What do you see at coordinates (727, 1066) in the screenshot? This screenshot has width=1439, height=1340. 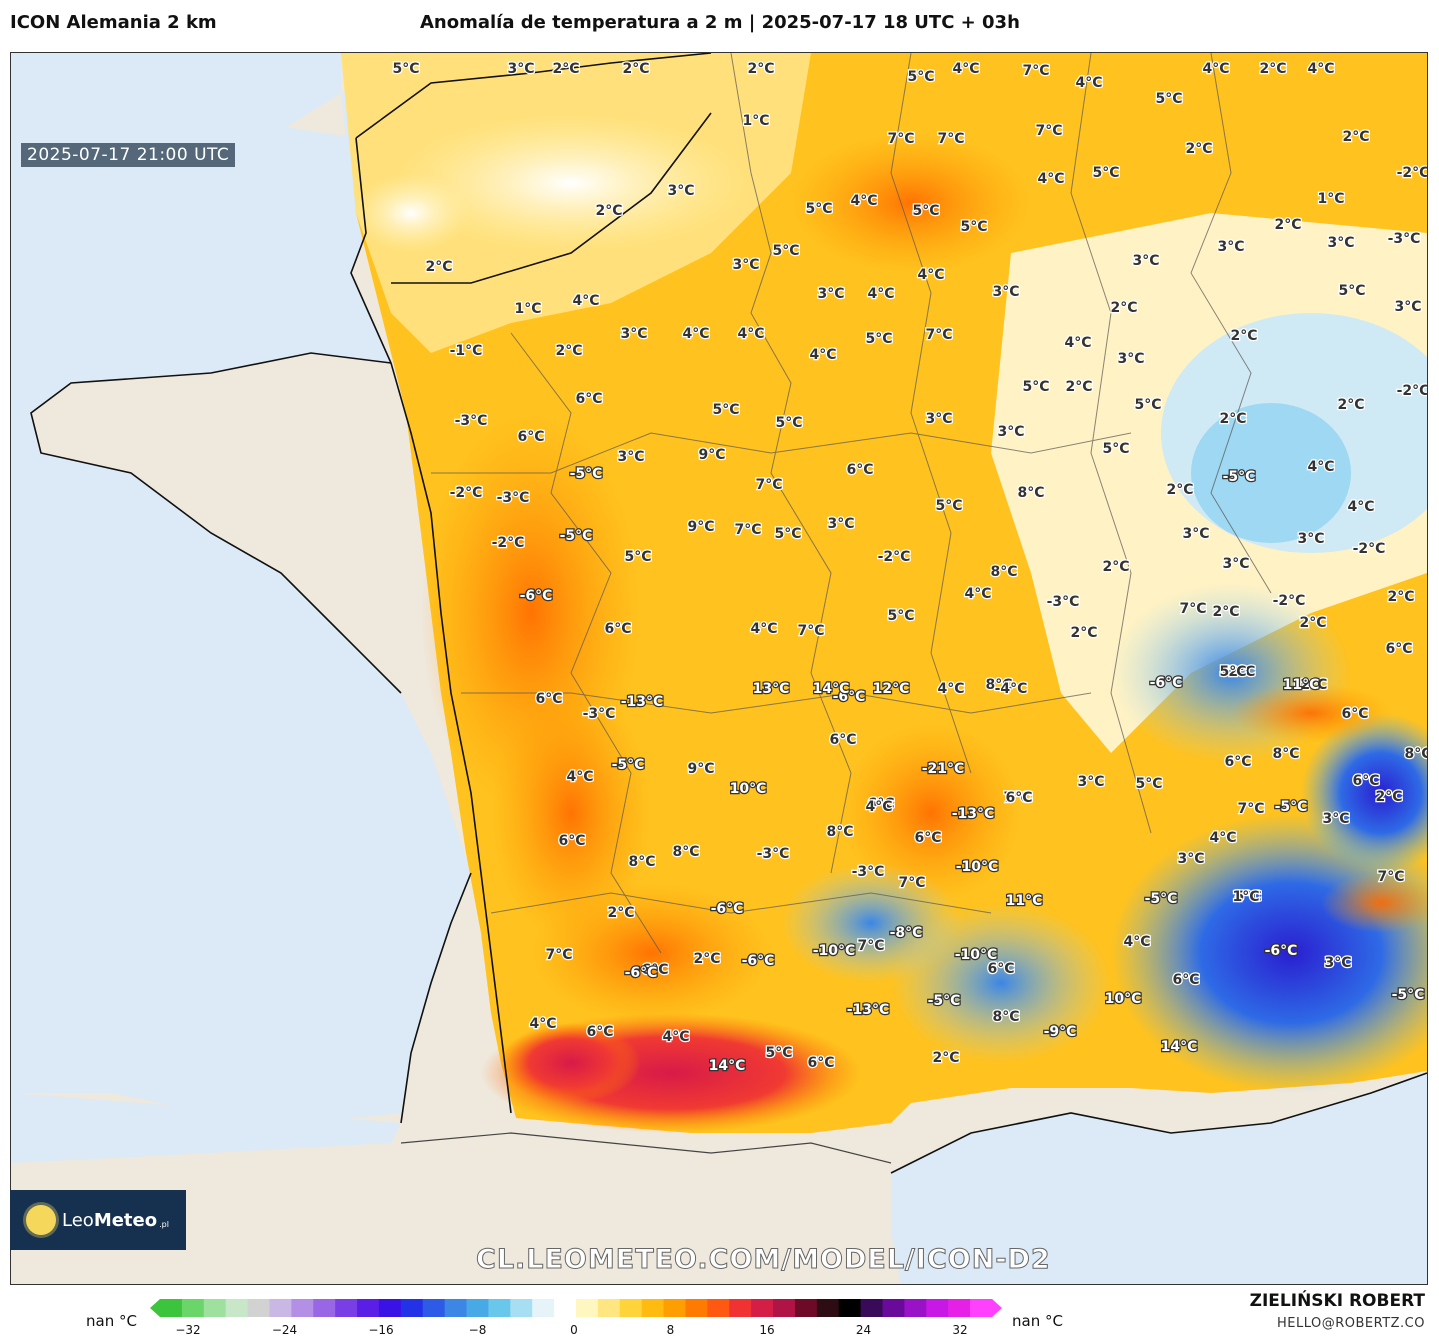 I see `map-label: 14°C` at bounding box center [727, 1066].